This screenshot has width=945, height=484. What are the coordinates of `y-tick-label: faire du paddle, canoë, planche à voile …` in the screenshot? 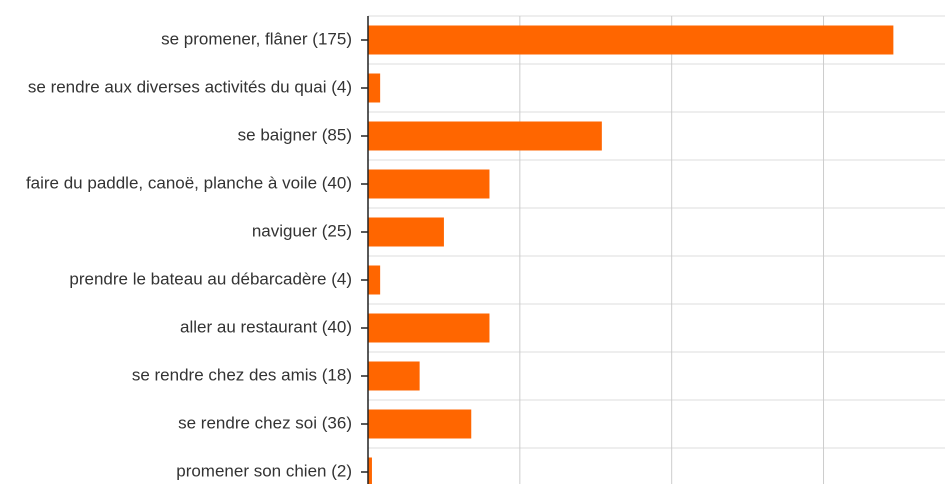 It's located at (189, 182).